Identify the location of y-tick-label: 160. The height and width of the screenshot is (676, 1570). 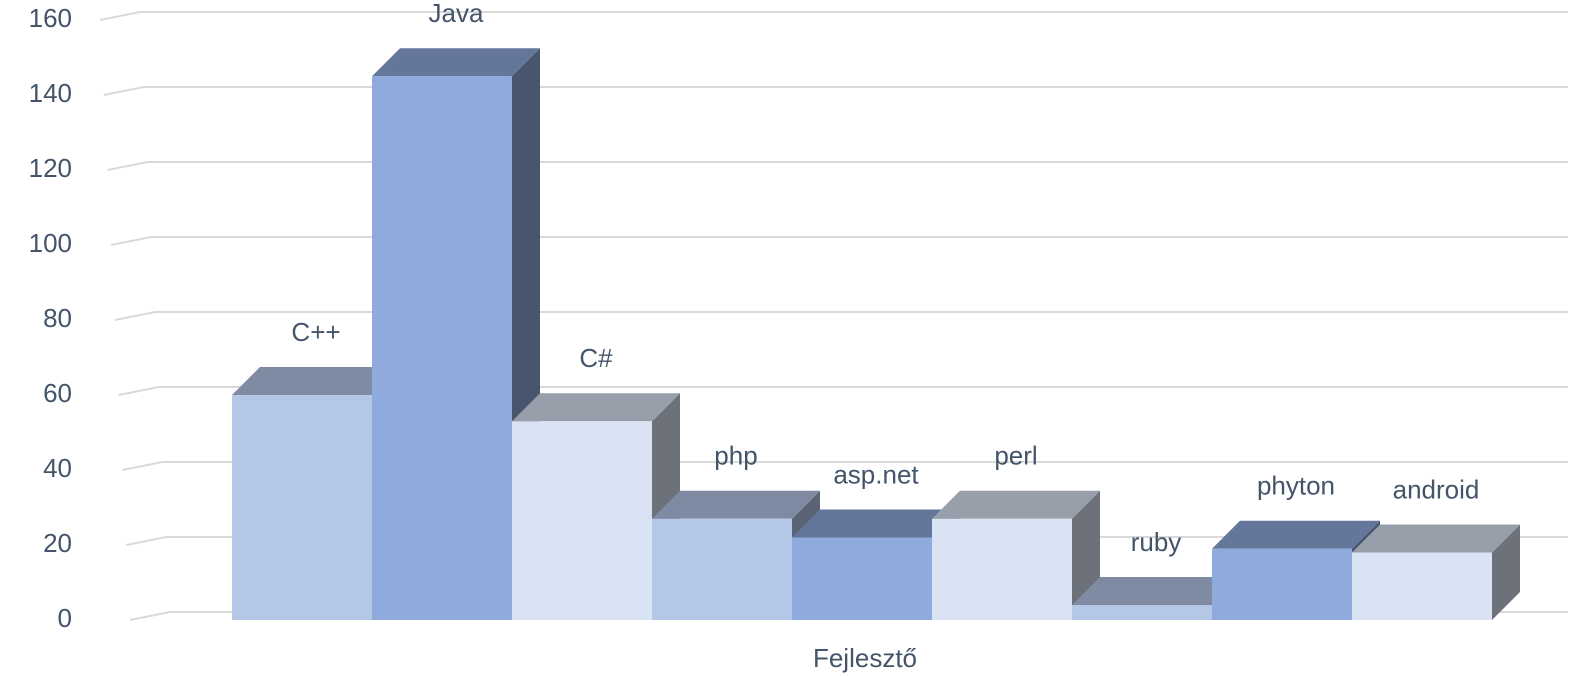
(50, 18).